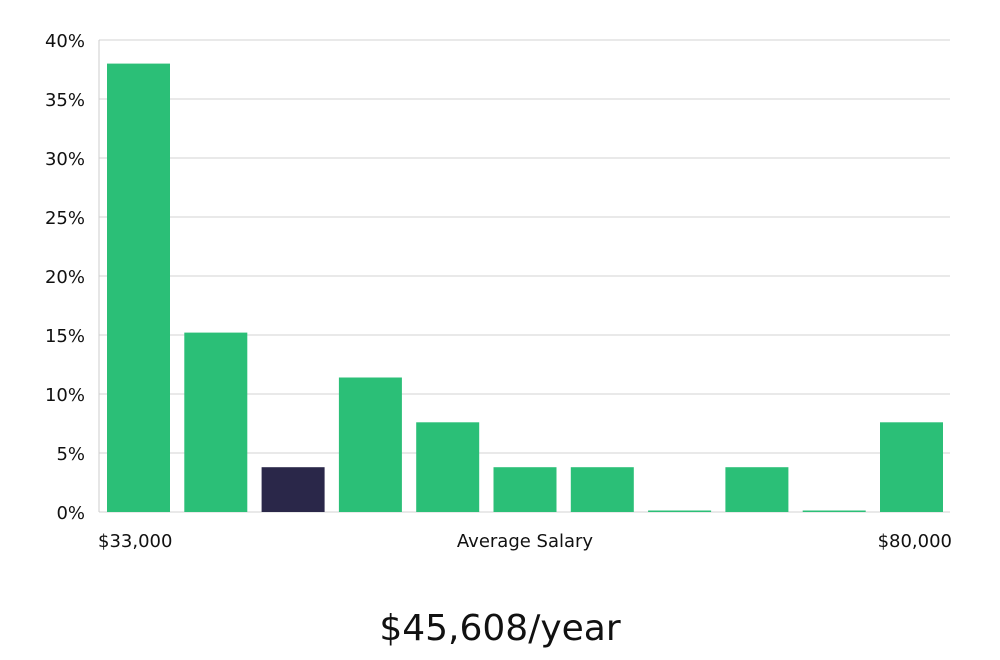  Describe the element at coordinates (65, 336) in the screenshot. I see `y-tick-label: 15%` at that location.